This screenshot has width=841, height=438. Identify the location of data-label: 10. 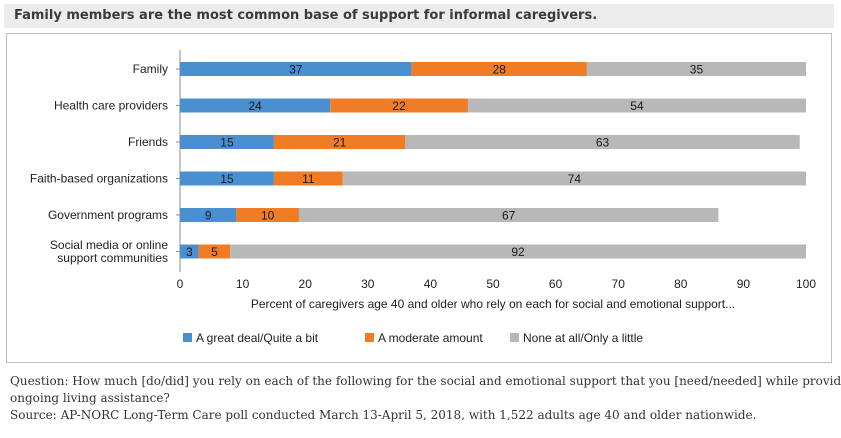
(268, 216).